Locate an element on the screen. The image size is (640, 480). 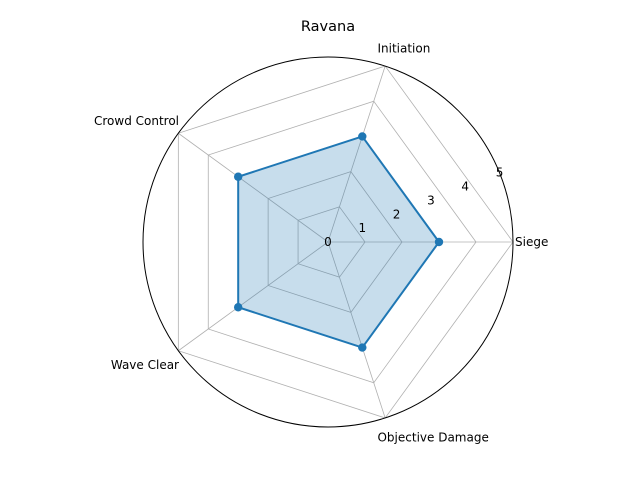
r-tick-label: 3 is located at coordinates (431, 200).